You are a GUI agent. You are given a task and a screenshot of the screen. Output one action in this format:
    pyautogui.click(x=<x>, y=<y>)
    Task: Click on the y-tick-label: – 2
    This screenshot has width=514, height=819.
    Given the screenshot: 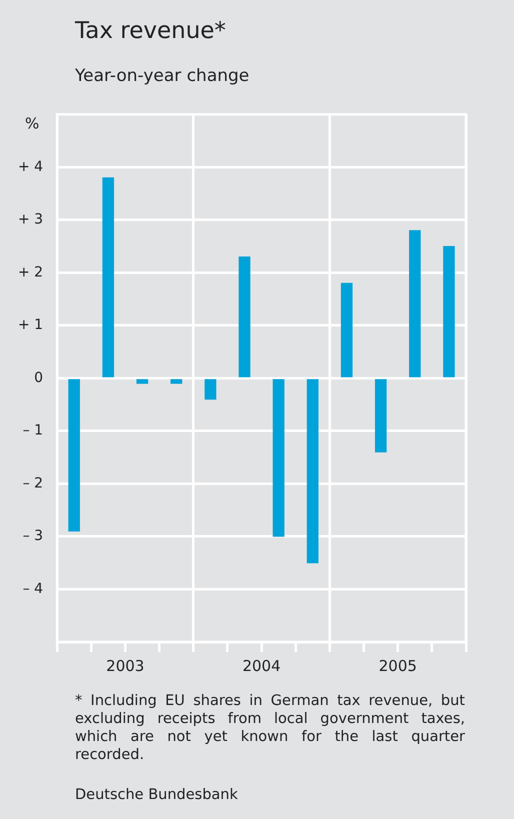 What is the action you would take?
    pyautogui.click(x=33, y=483)
    